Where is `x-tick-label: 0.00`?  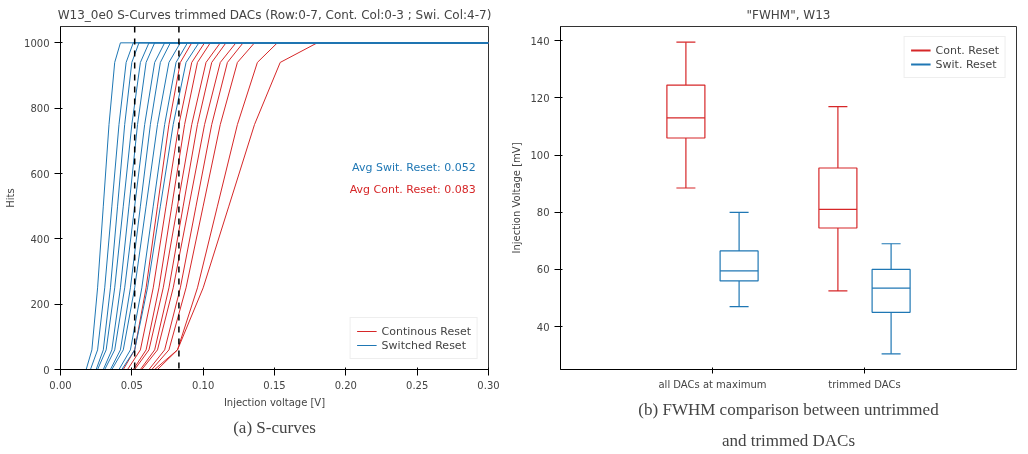
x-tick-label: 0.00 is located at coordinates (60, 385).